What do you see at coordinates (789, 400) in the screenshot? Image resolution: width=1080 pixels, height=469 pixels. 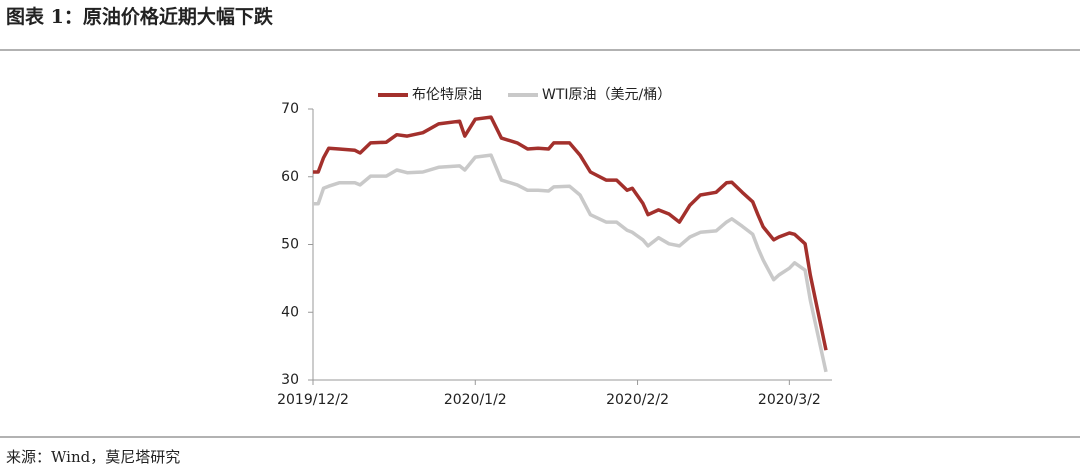 I see `x-tick-label: 2020/3/2` at bounding box center [789, 400].